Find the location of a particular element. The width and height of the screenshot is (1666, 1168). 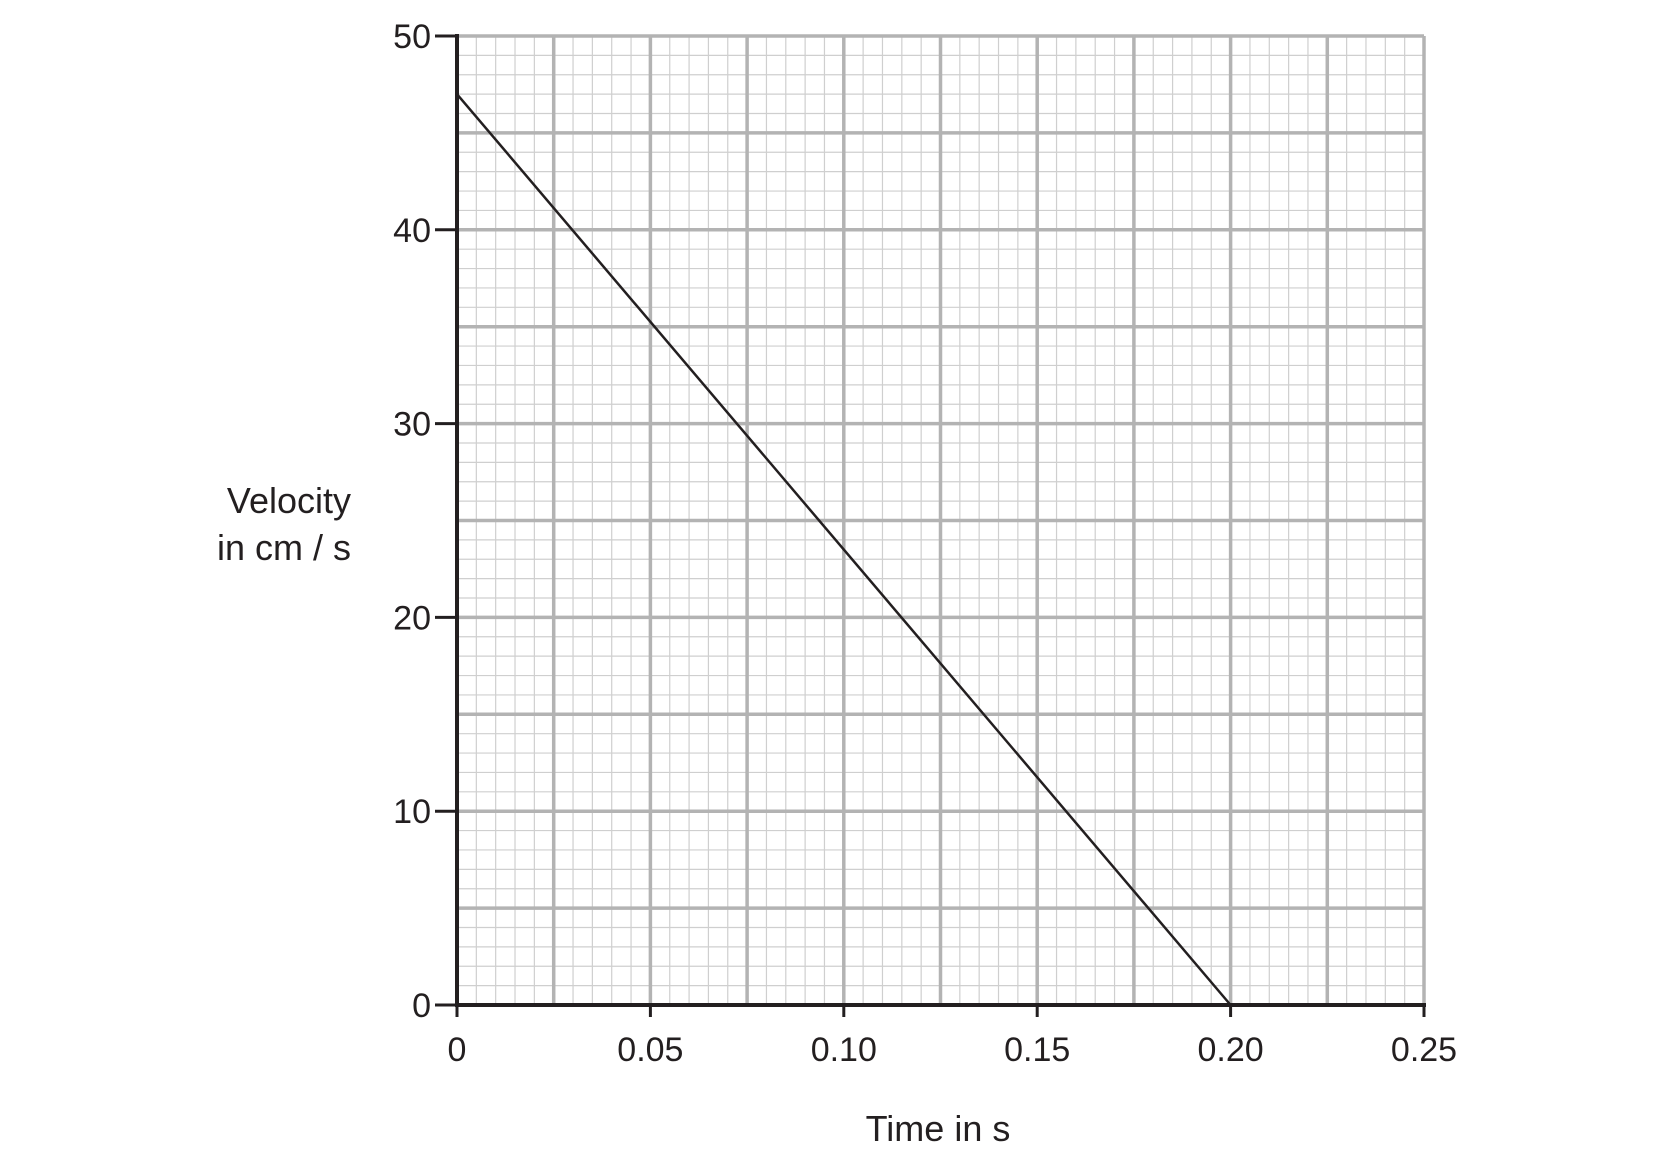

y-tick-label: 0 is located at coordinates (421, 1006).